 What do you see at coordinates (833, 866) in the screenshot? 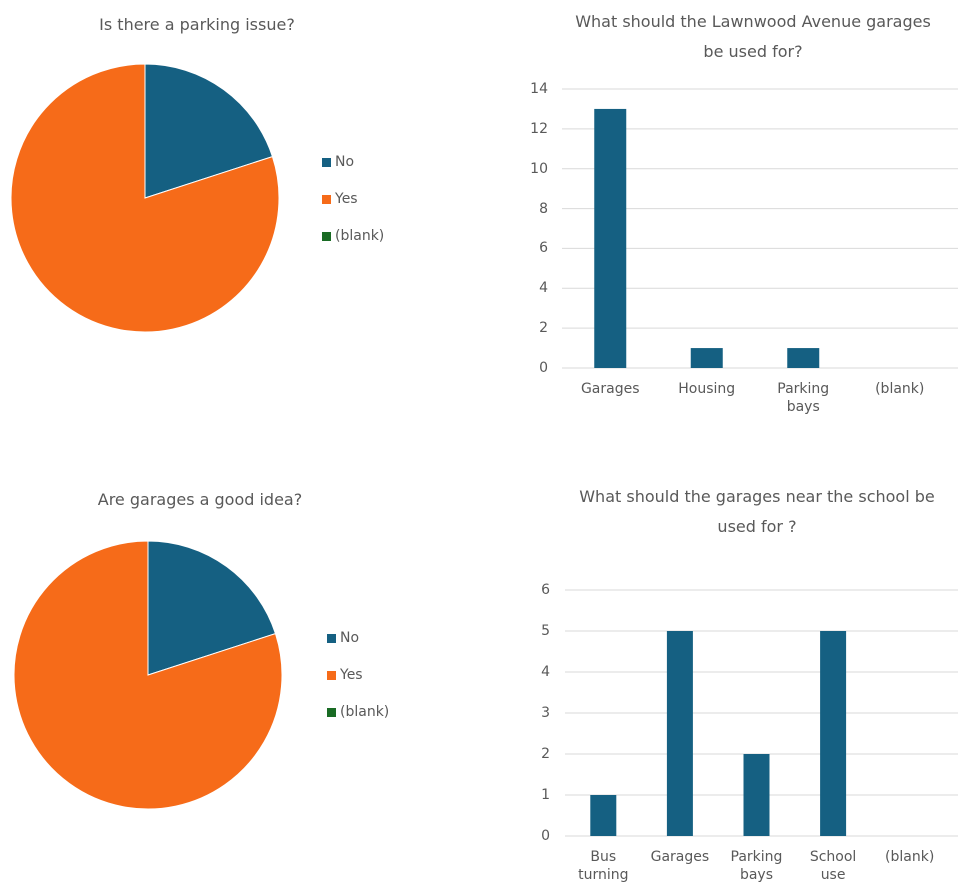
I see `x-tick-label: School use` at bounding box center [833, 866].